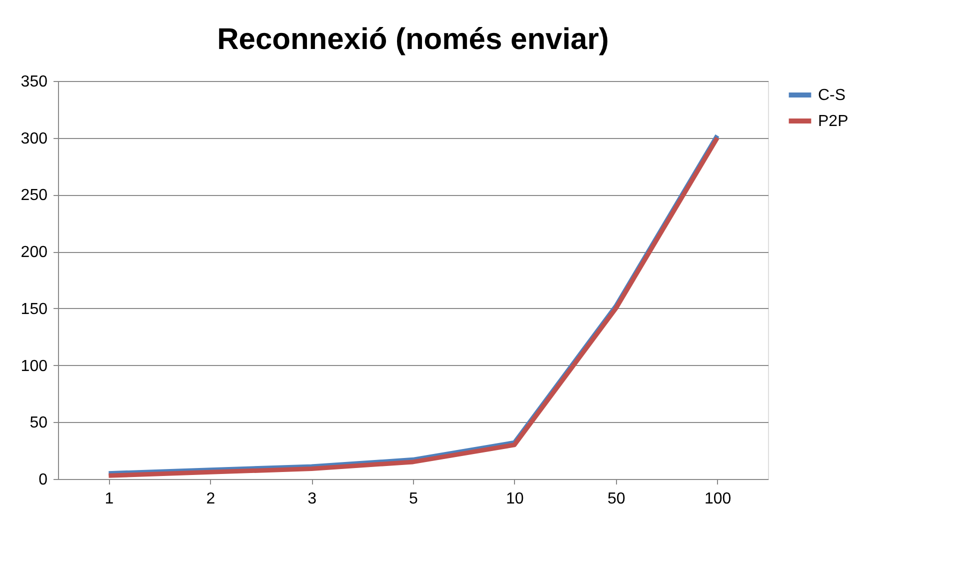  I want to click on y-tick-label: 50, so click(39, 423).